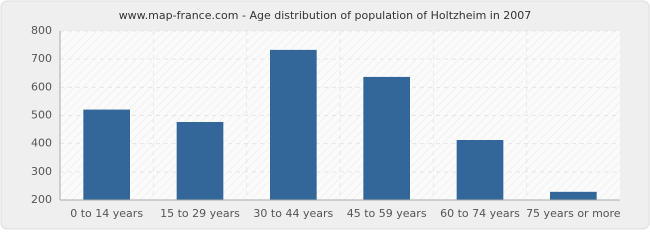 This screenshot has width=650, height=240. What do you see at coordinates (573, 213) in the screenshot?
I see `x-tick-label: 75 years or more` at bounding box center [573, 213].